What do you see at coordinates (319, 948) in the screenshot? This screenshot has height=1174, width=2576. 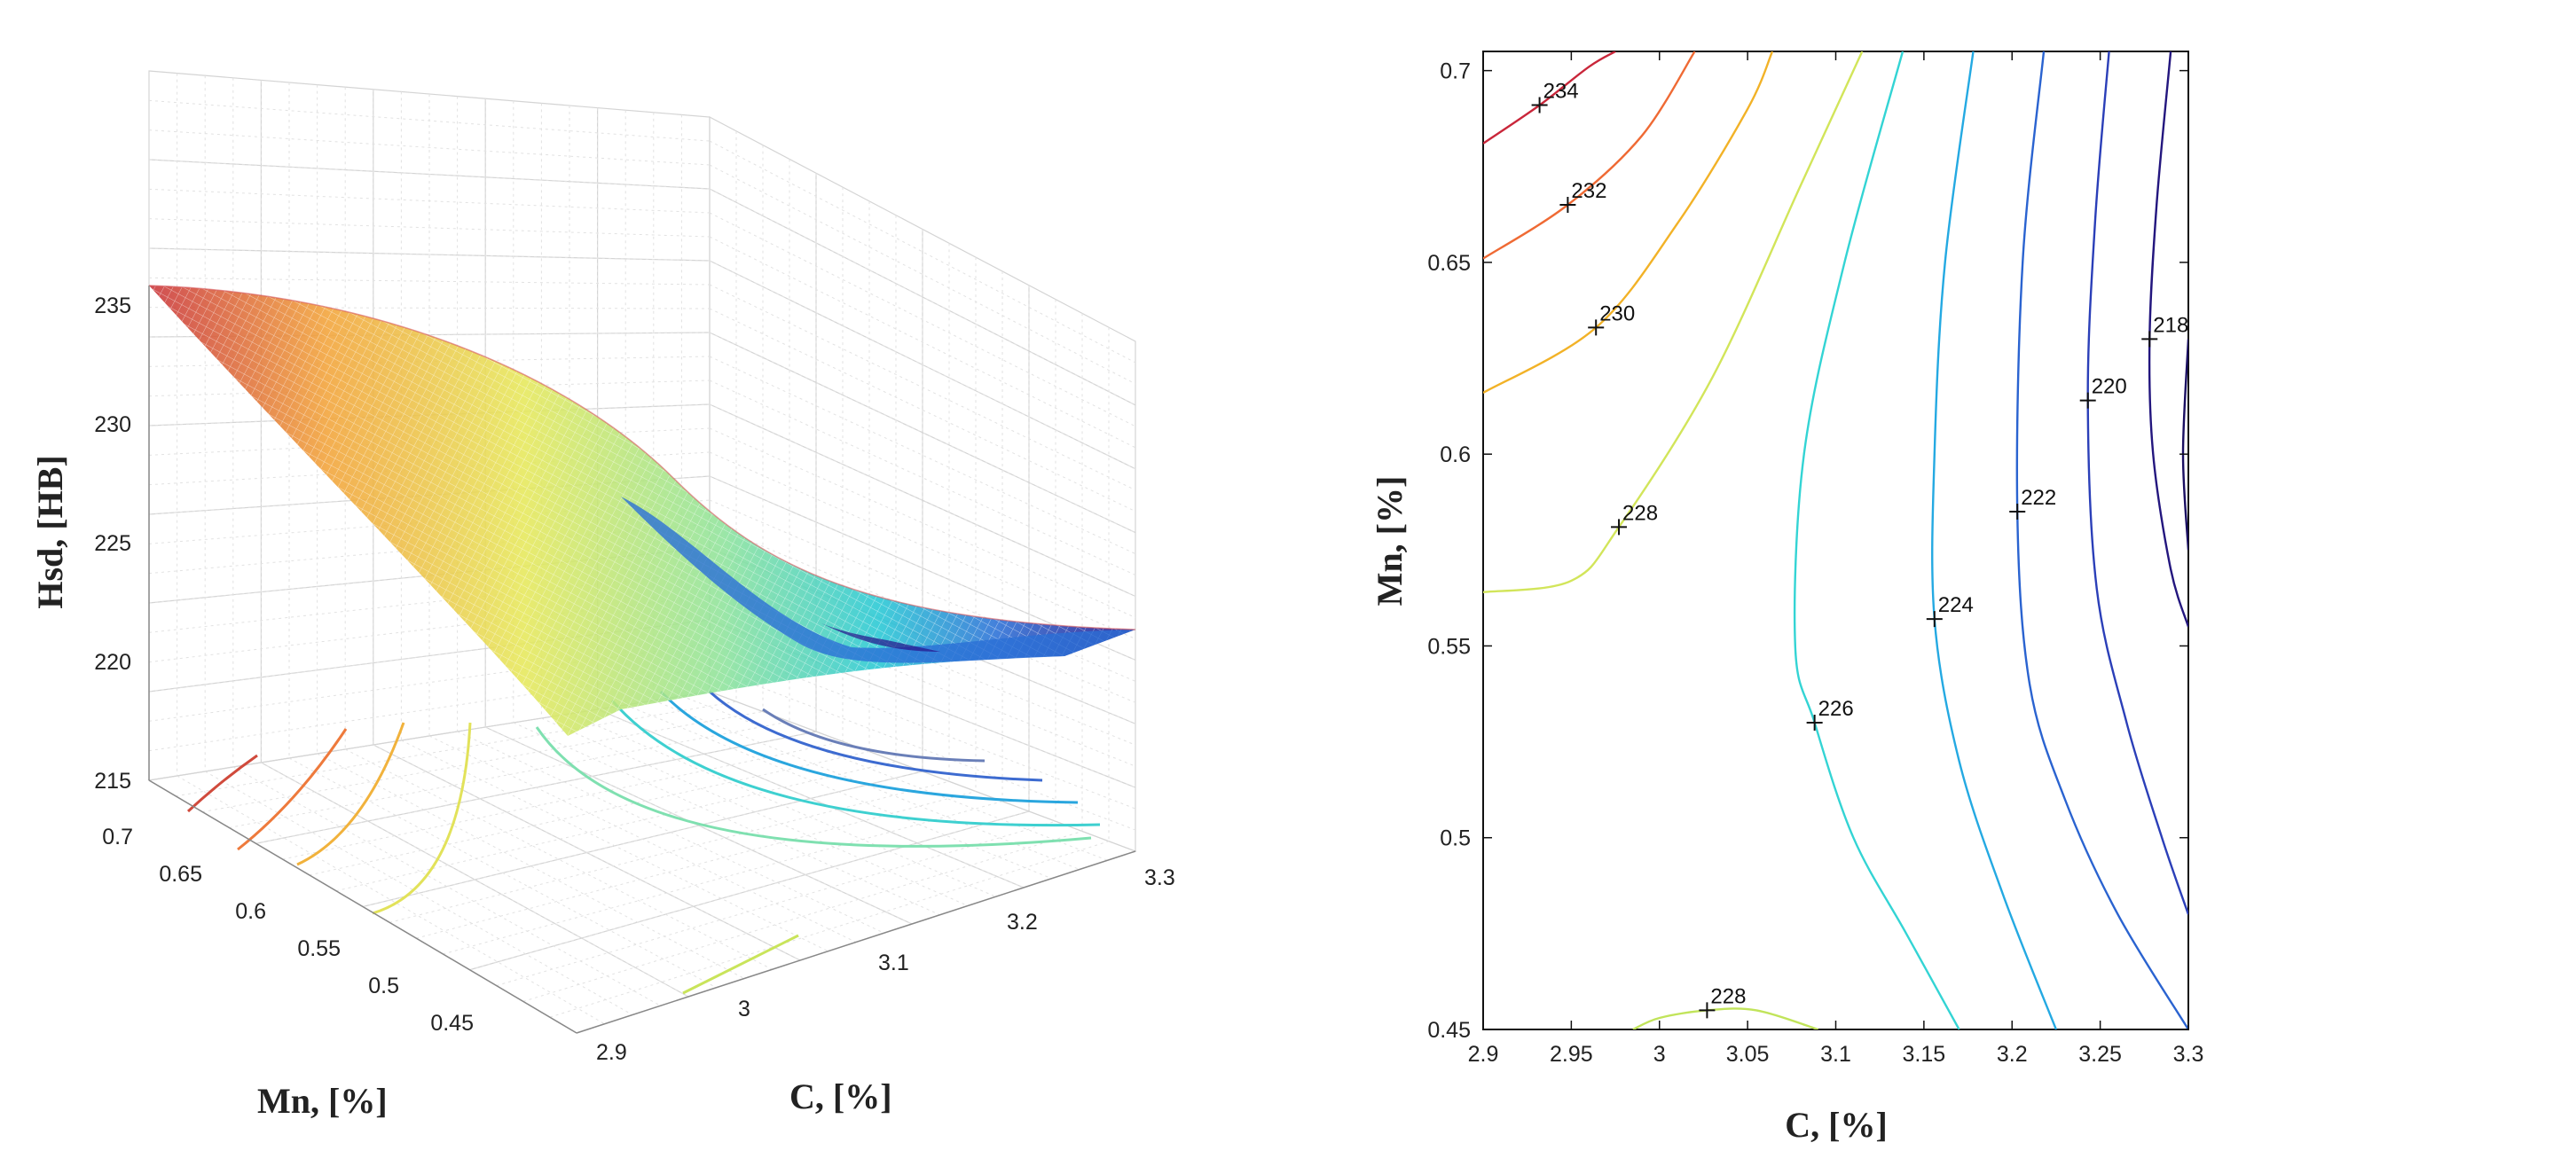 I see `mn-tick: 0.55` at bounding box center [319, 948].